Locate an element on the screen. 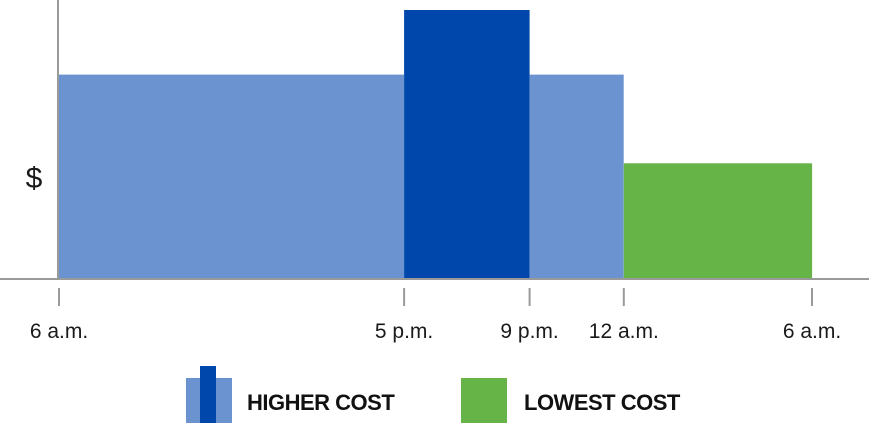  legend-higher-swatch is located at coordinates (209, 394).